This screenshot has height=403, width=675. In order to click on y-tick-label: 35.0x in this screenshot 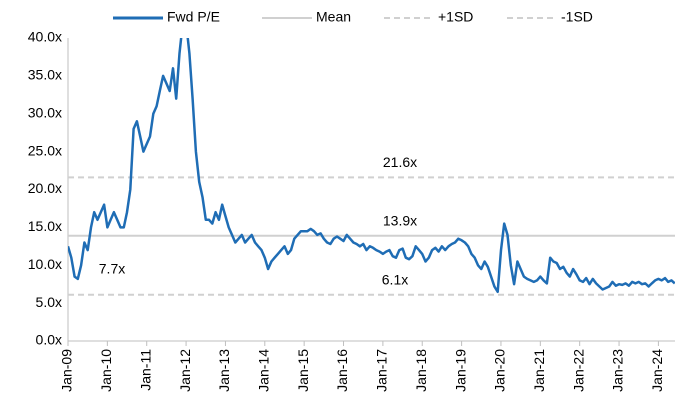, I will do `click(45, 75)`.